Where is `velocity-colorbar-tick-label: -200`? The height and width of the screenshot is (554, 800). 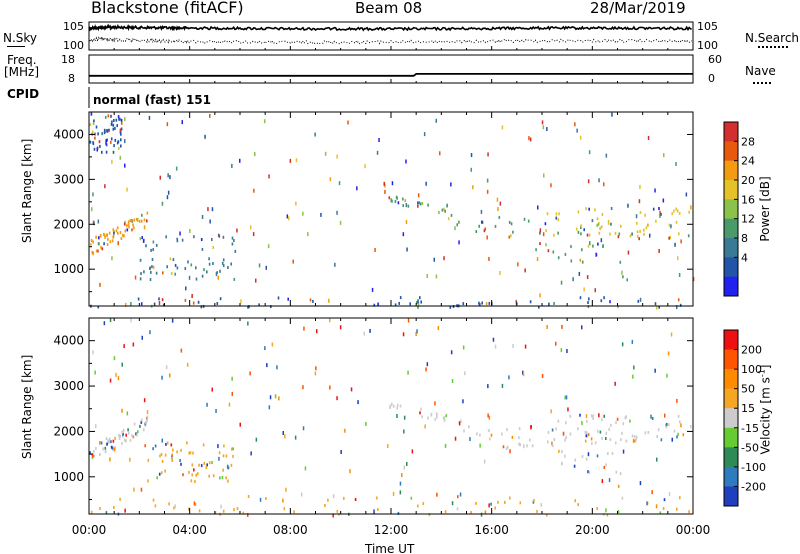 velocity-colorbar-tick-label: -200 is located at coordinates (753, 486).